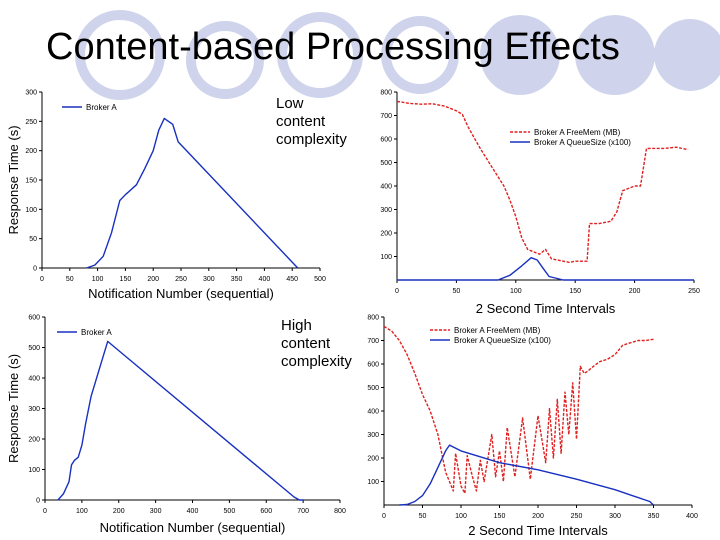 Image resolution: width=720 pixels, height=540 pixels. I want to click on y-tick-label: 50, so click(33, 239).